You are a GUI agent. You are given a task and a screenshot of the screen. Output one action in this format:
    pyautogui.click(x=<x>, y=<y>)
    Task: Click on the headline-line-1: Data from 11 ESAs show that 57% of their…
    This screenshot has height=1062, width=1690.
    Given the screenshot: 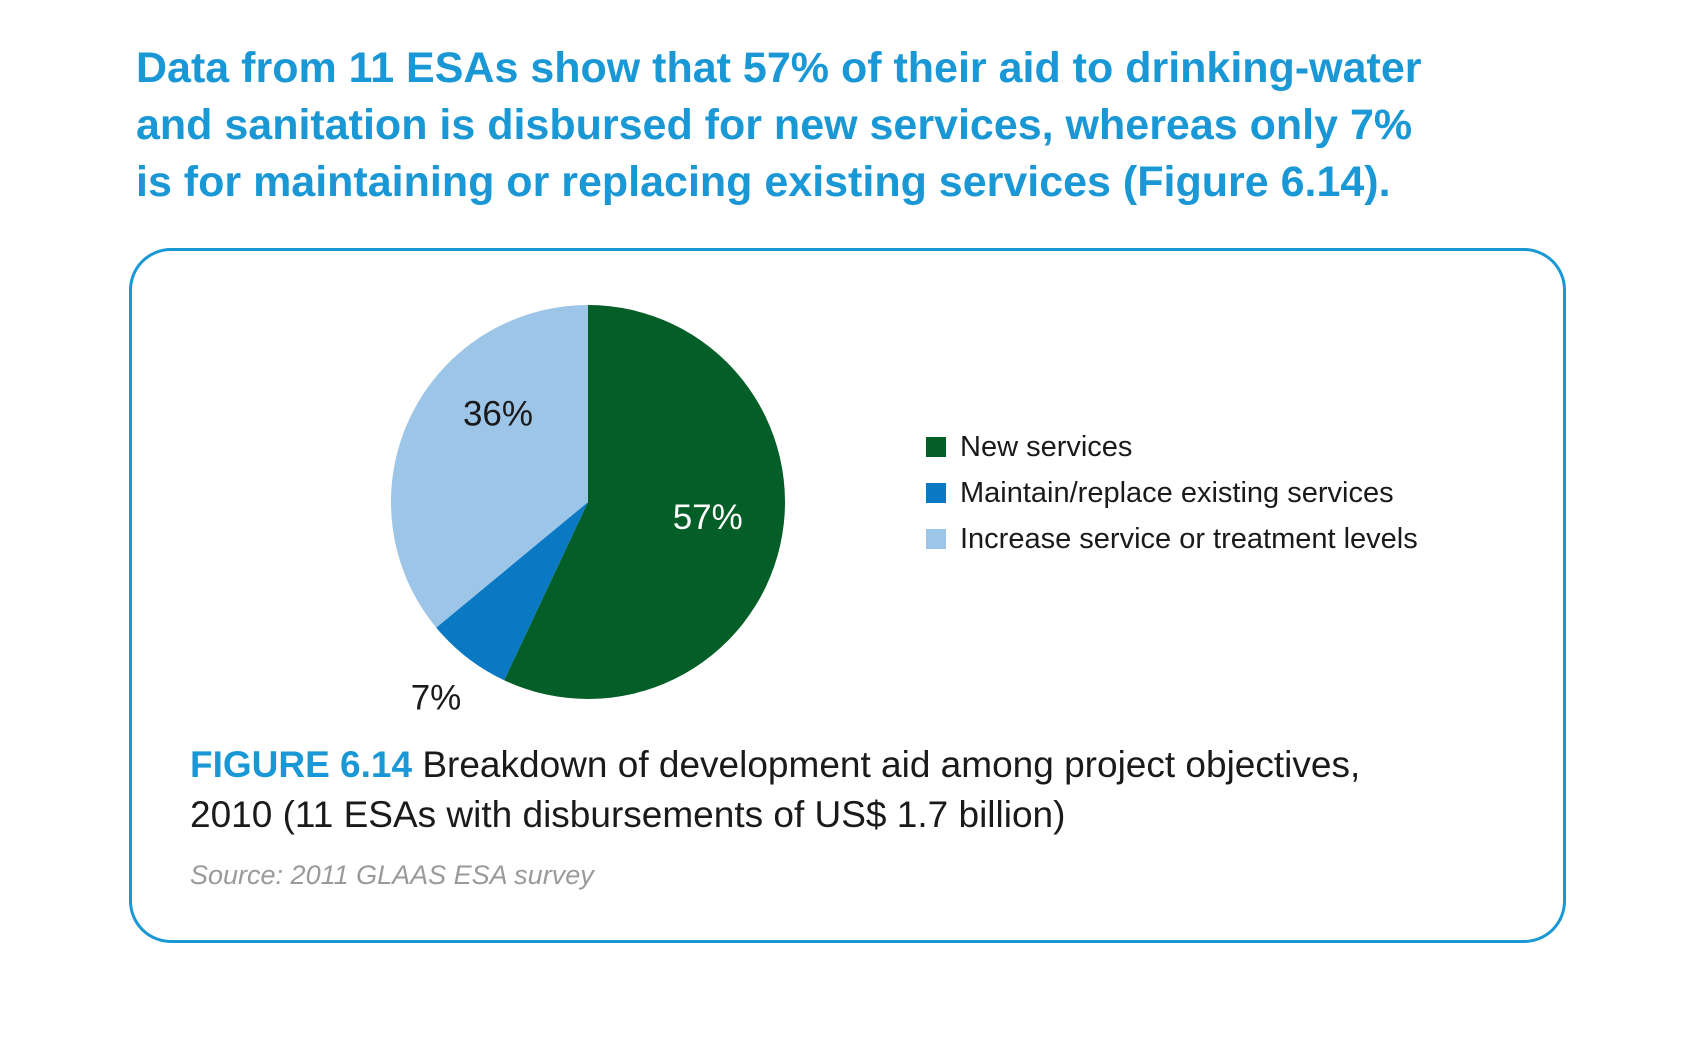 What is the action you would take?
    pyautogui.click(x=779, y=68)
    